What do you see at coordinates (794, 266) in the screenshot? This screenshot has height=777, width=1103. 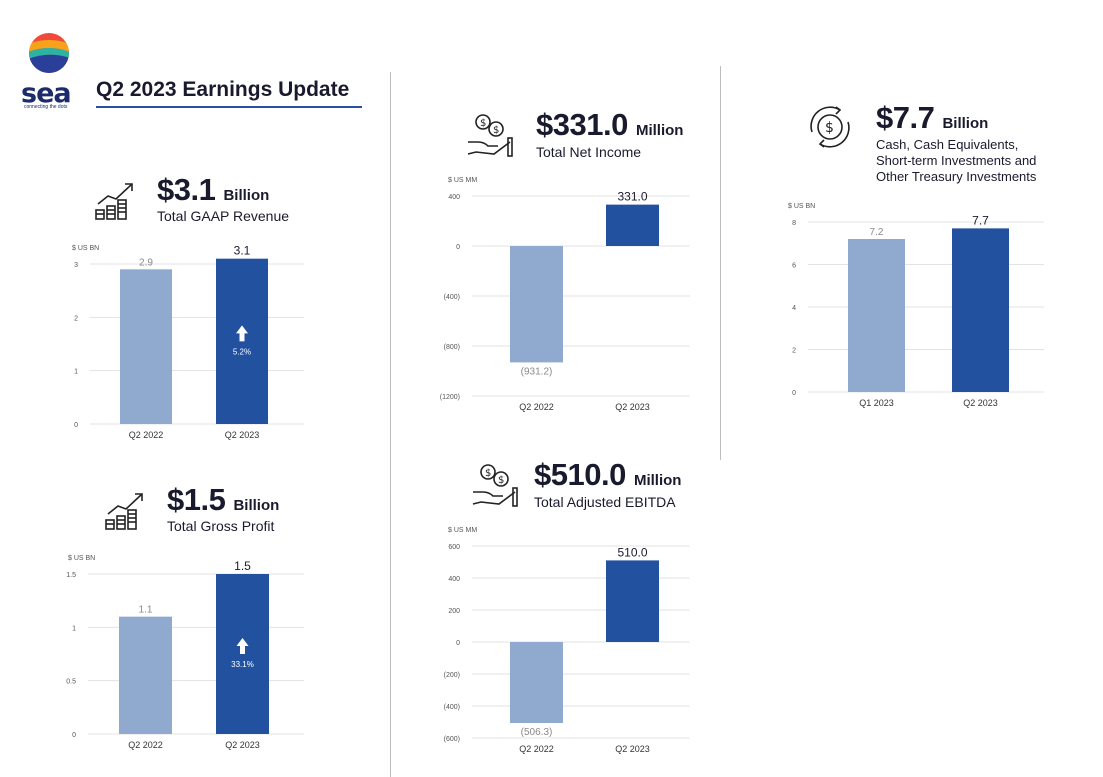 I see `y-tick-label: 6` at bounding box center [794, 266].